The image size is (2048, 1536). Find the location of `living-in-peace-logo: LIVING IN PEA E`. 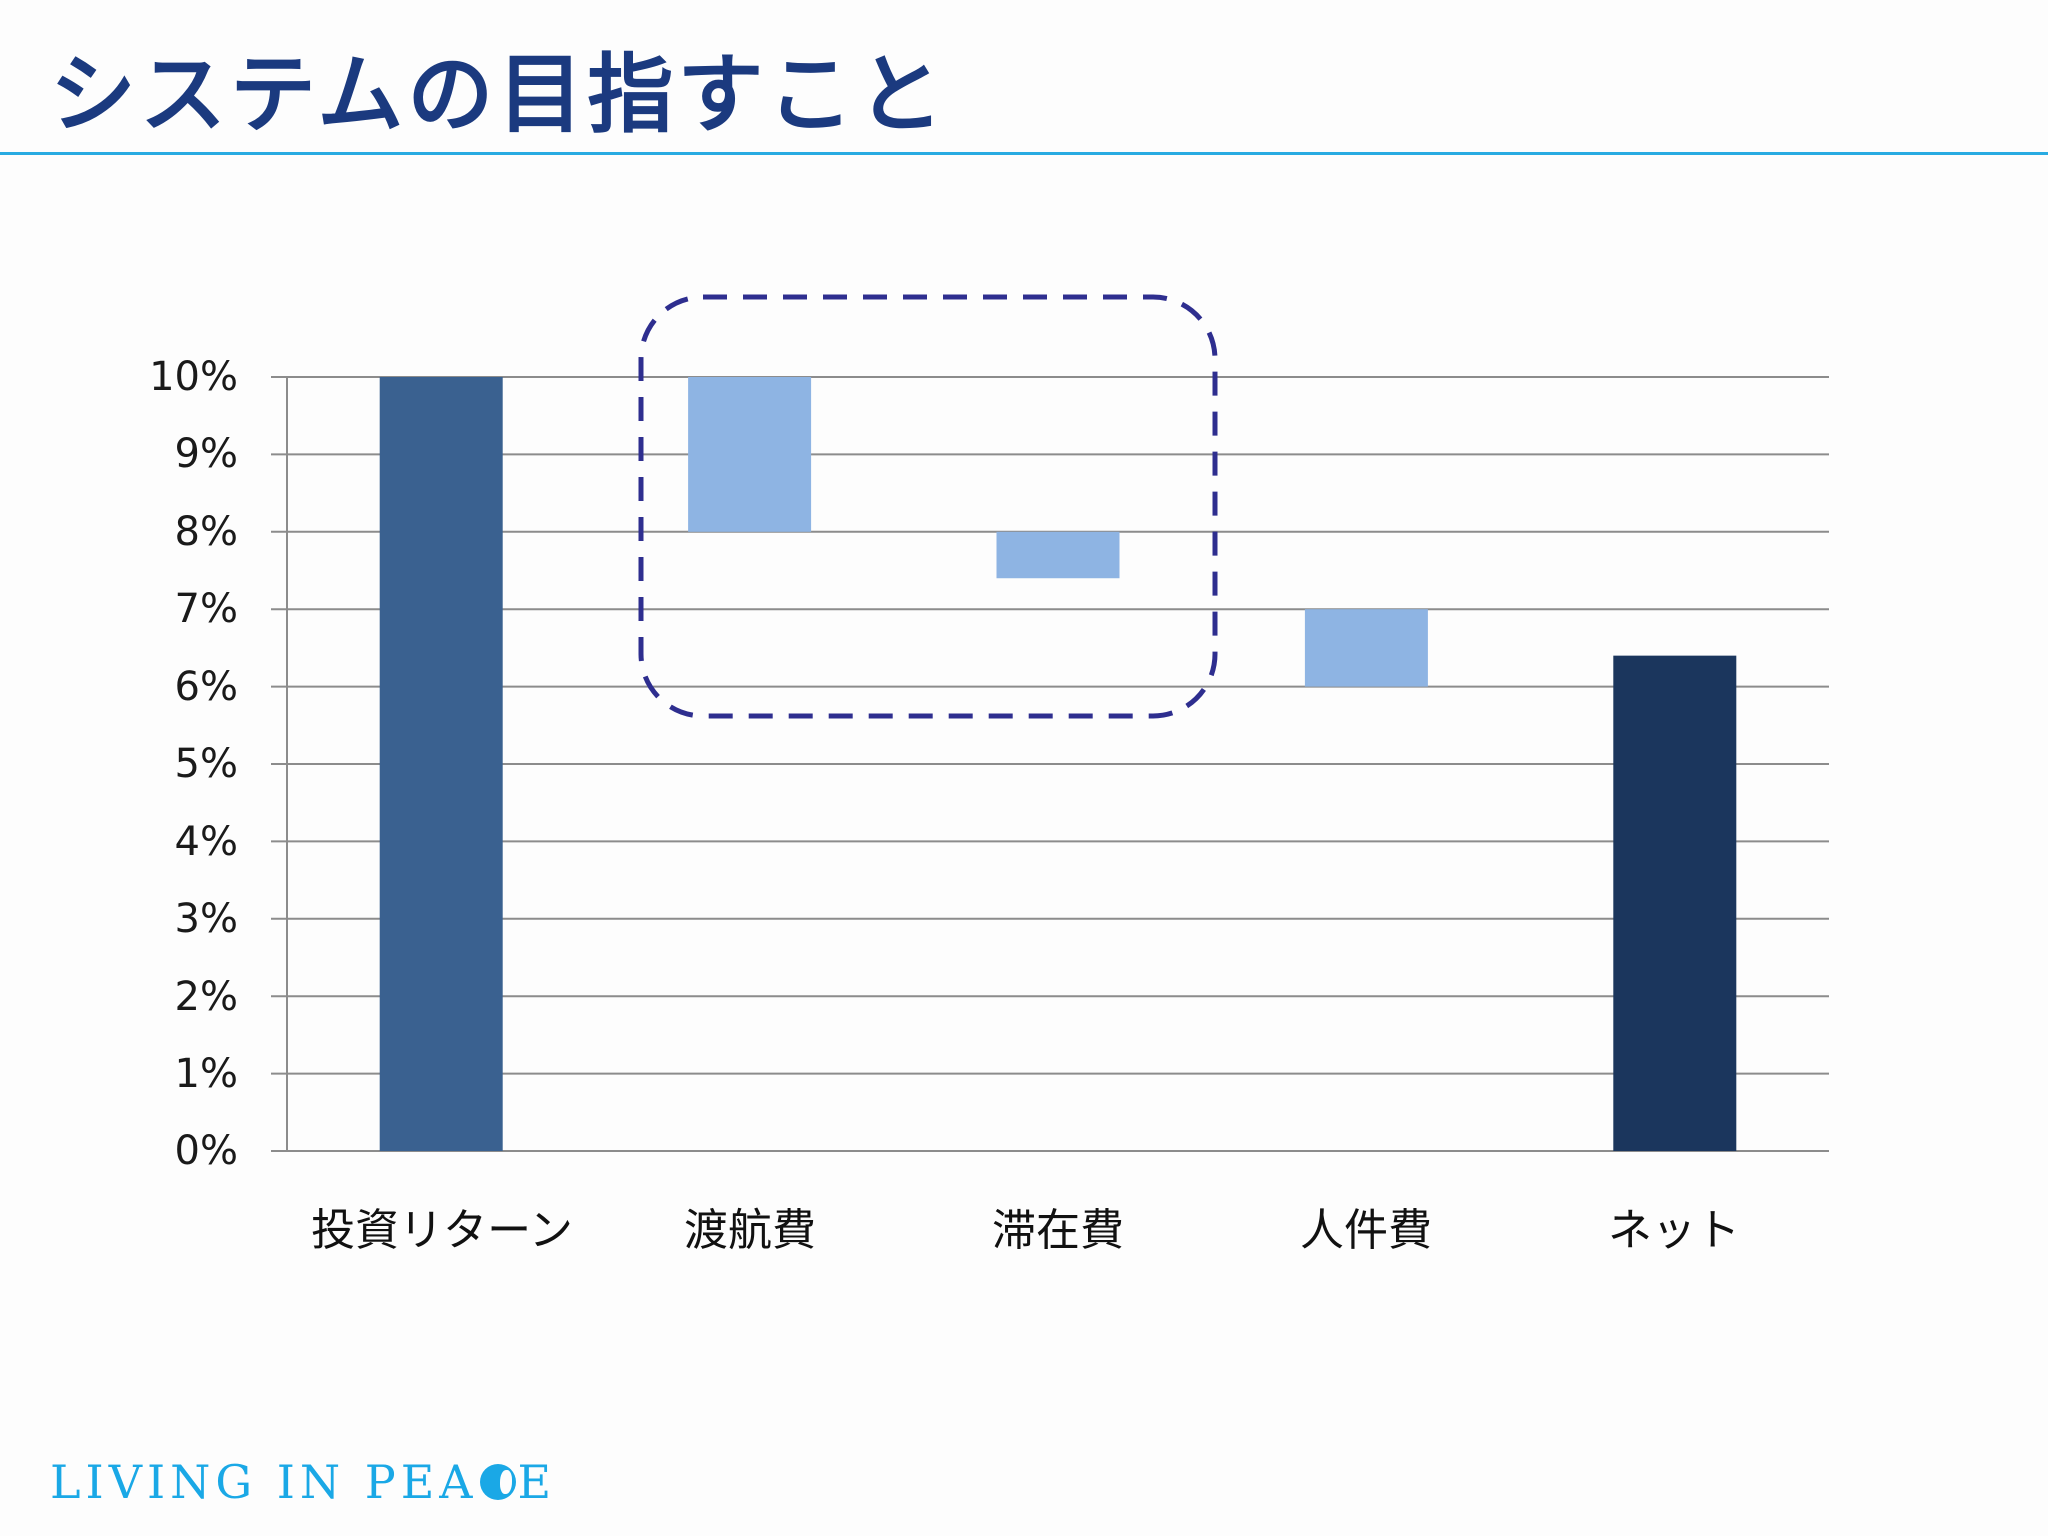

living-in-peace-logo: LIVING IN PEA E is located at coordinates (303, 1482).